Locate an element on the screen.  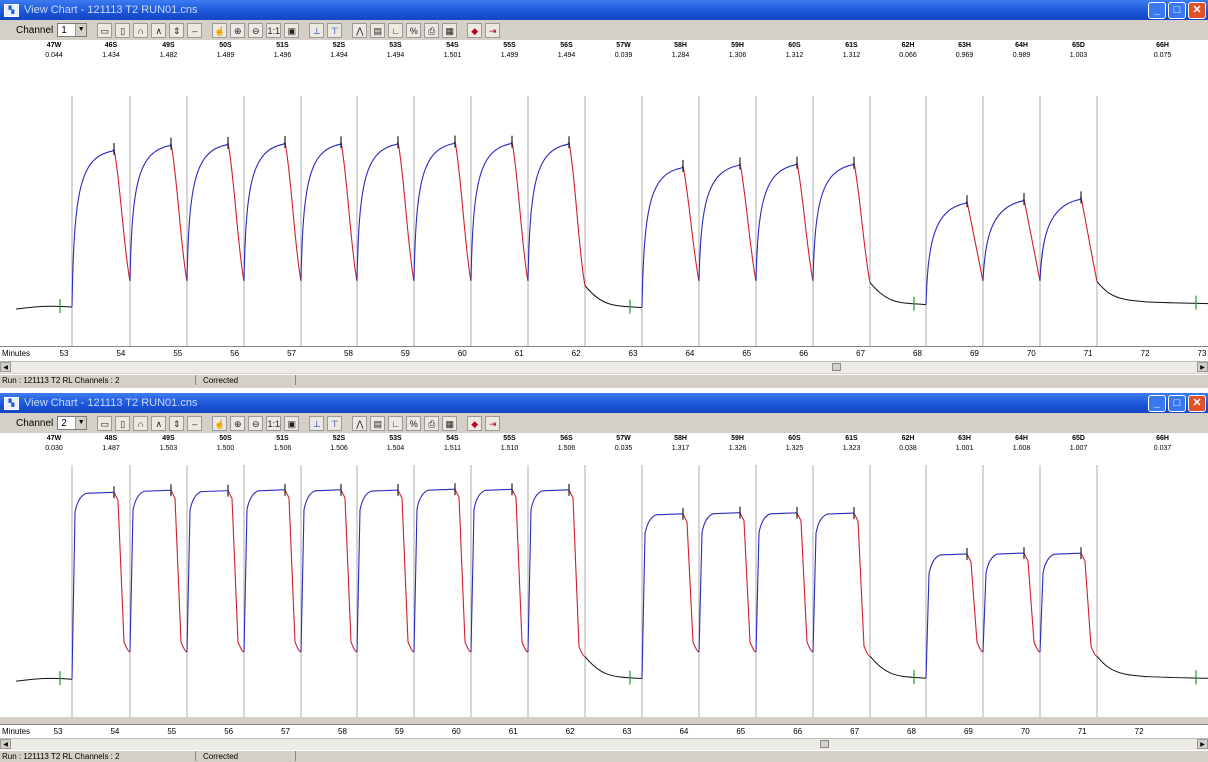
channel-select: 1 ▼ is located at coordinates (72, 30).